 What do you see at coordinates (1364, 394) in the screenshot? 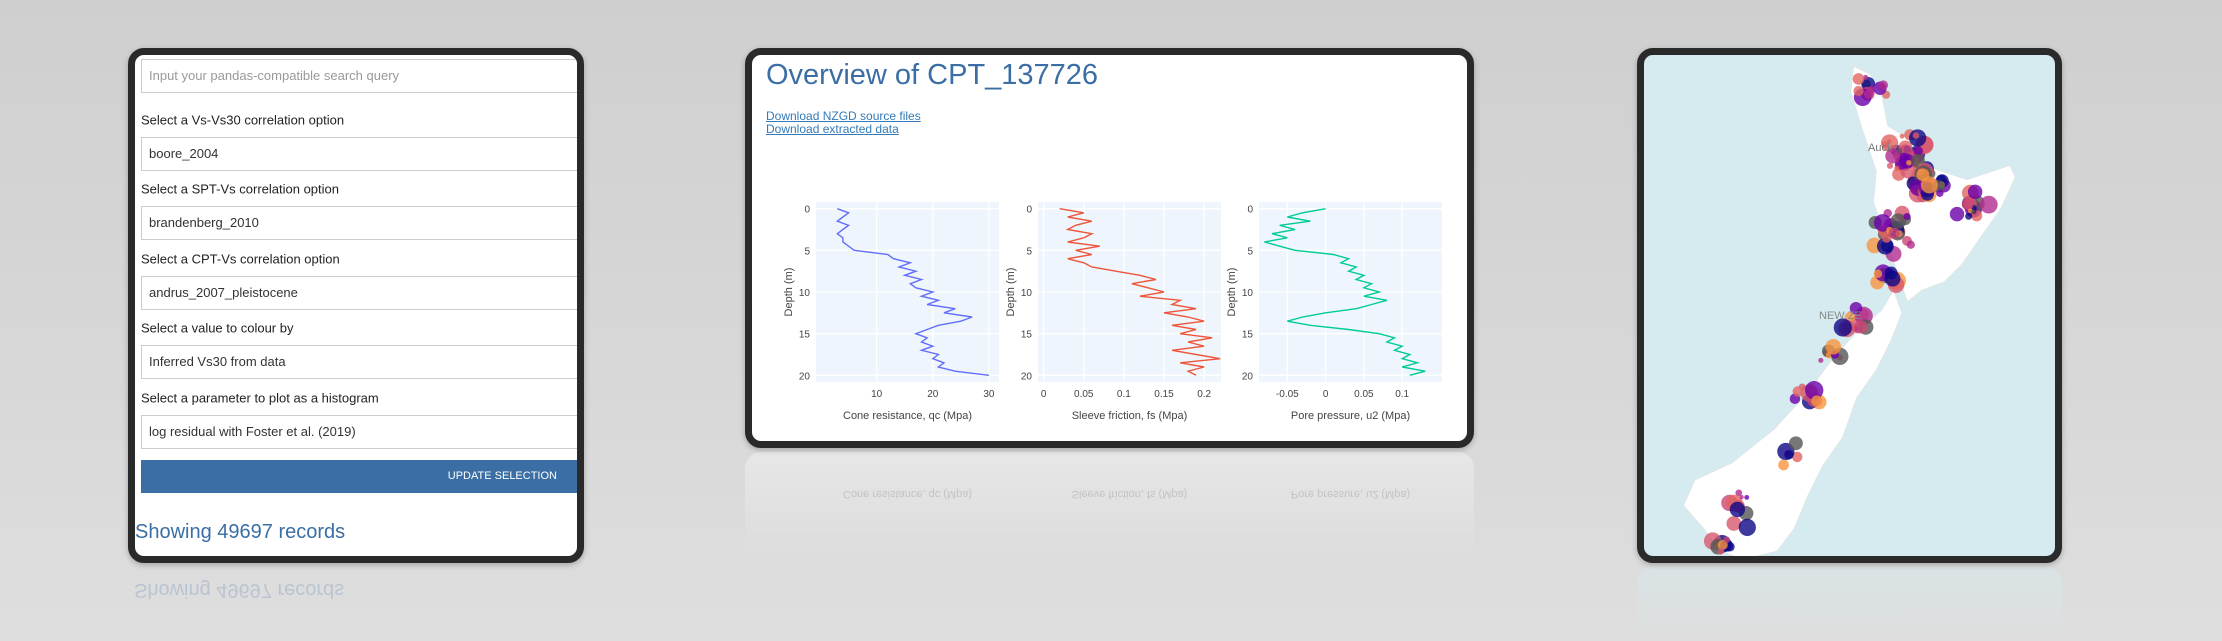
I see `x-tick-label: 0.05` at bounding box center [1364, 394].